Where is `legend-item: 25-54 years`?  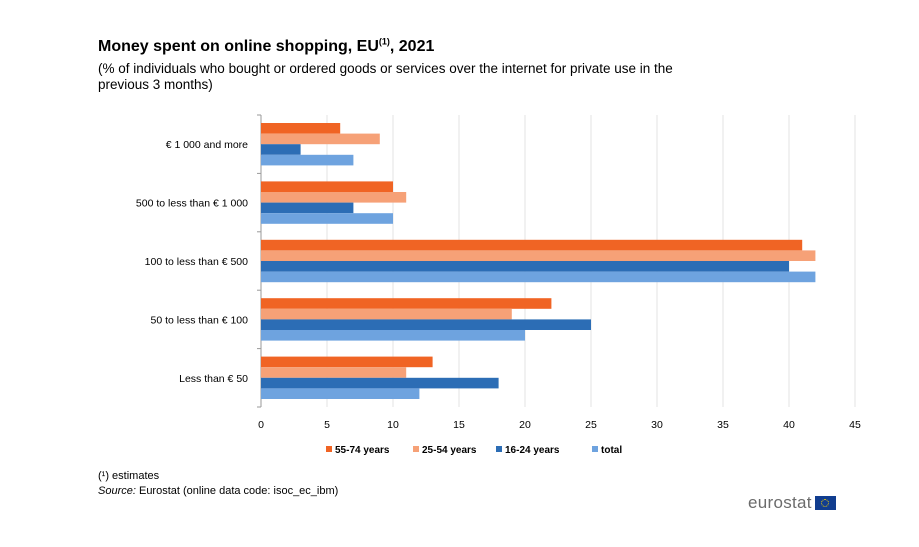
legend-item: 25-54 years is located at coordinates (445, 450).